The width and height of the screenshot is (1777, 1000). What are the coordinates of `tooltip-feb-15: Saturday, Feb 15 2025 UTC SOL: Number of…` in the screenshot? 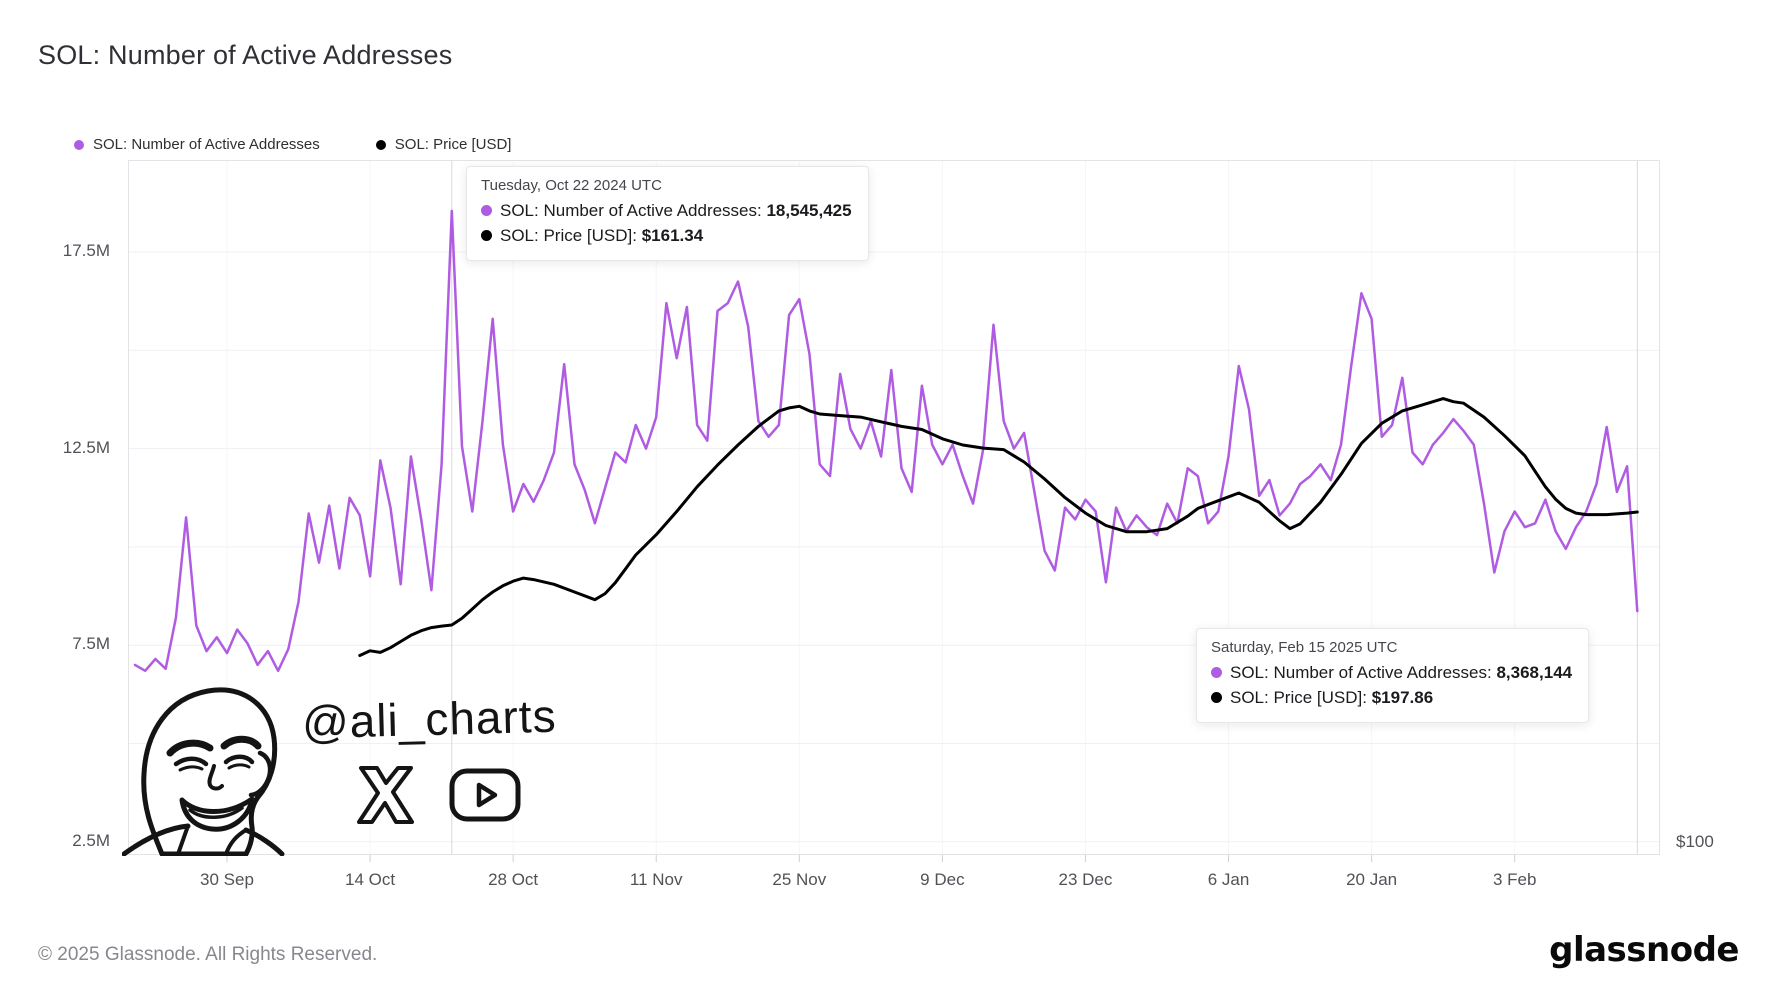 It's located at (1393, 675).